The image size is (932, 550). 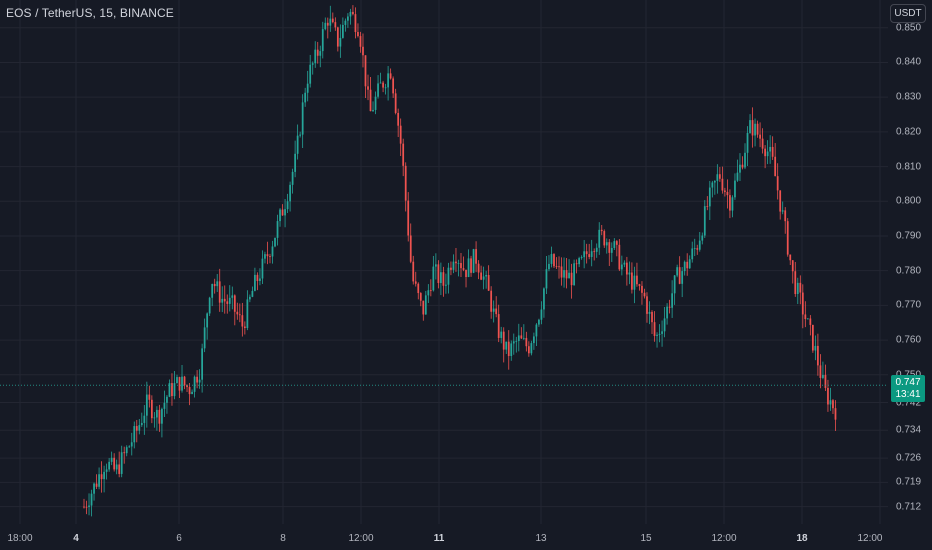 What do you see at coordinates (909, 271) in the screenshot?
I see `price-tick-label: 0.780` at bounding box center [909, 271].